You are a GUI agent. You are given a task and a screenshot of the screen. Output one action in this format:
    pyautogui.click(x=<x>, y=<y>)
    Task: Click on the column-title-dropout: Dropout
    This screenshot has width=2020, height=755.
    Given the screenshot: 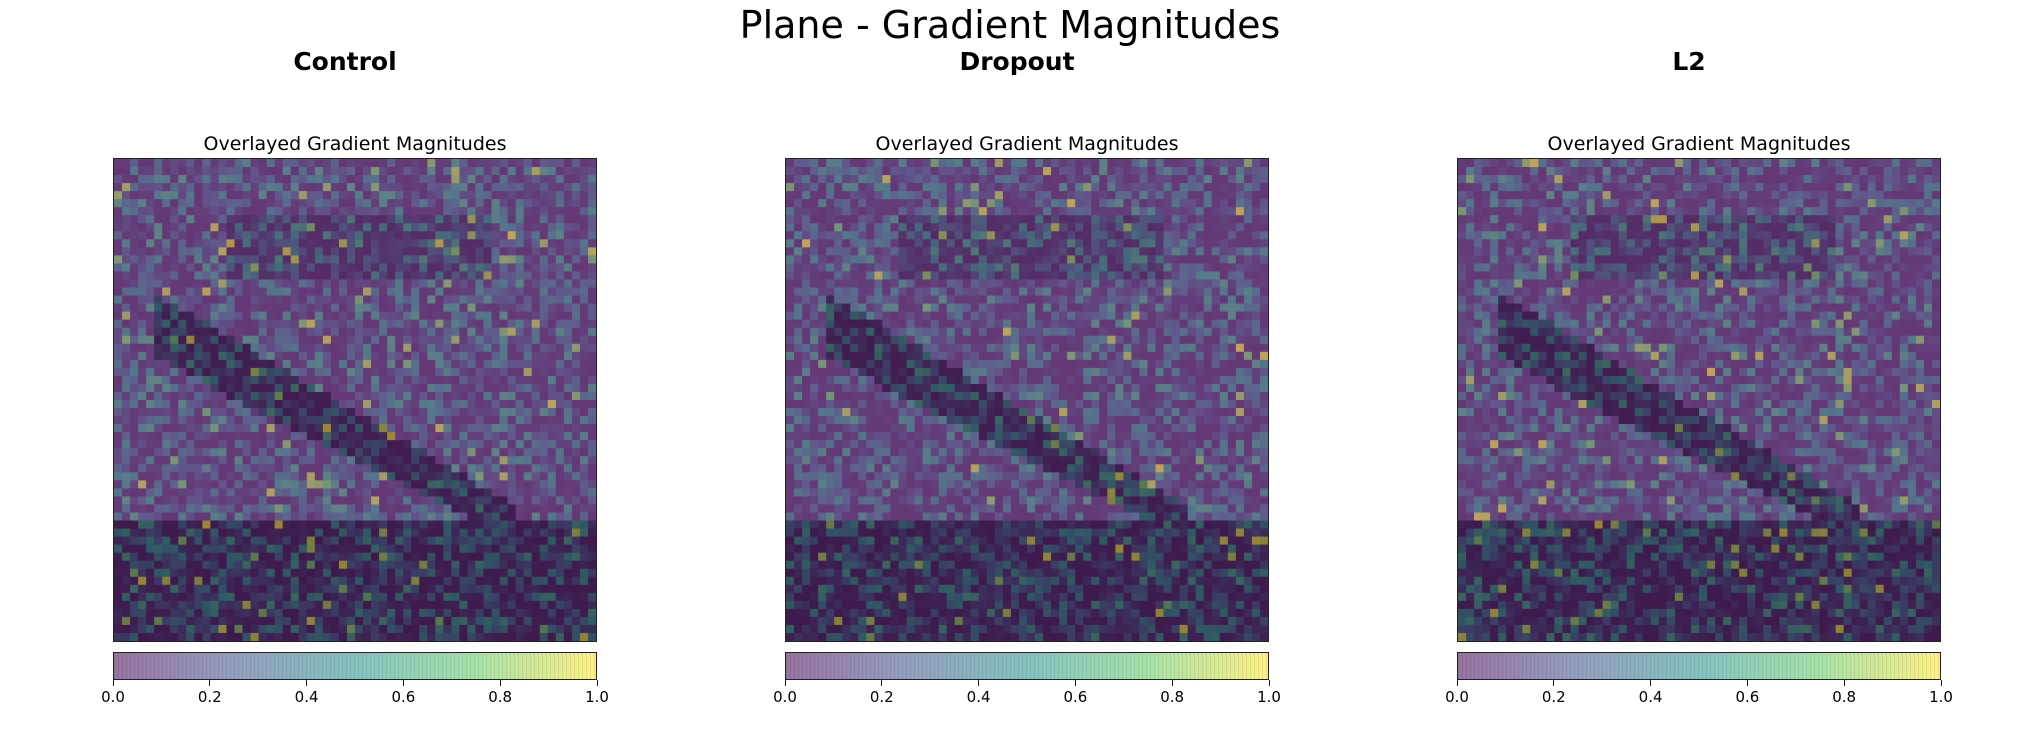 What is the action you would take?
    pyautogui.click(x=1017, y=61)
    